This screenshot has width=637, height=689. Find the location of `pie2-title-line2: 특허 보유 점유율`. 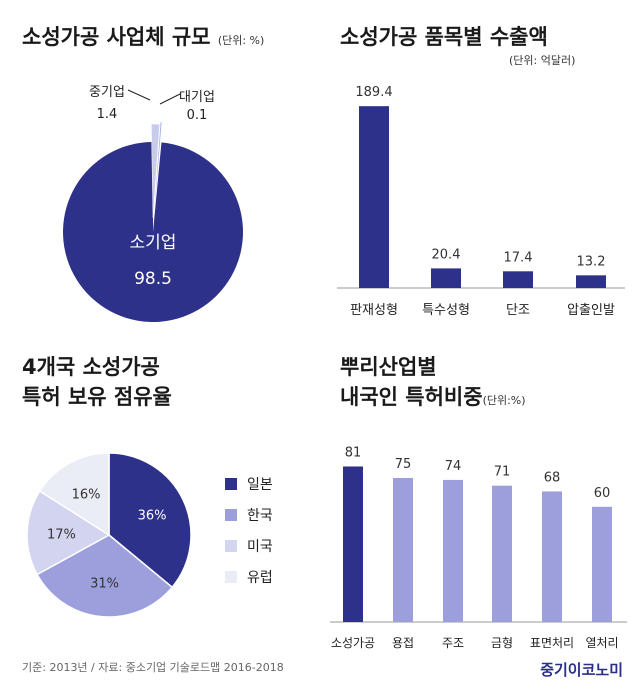

pie2-title-line2: 특허 보유 점유율 is located at coordinates (97, 397).